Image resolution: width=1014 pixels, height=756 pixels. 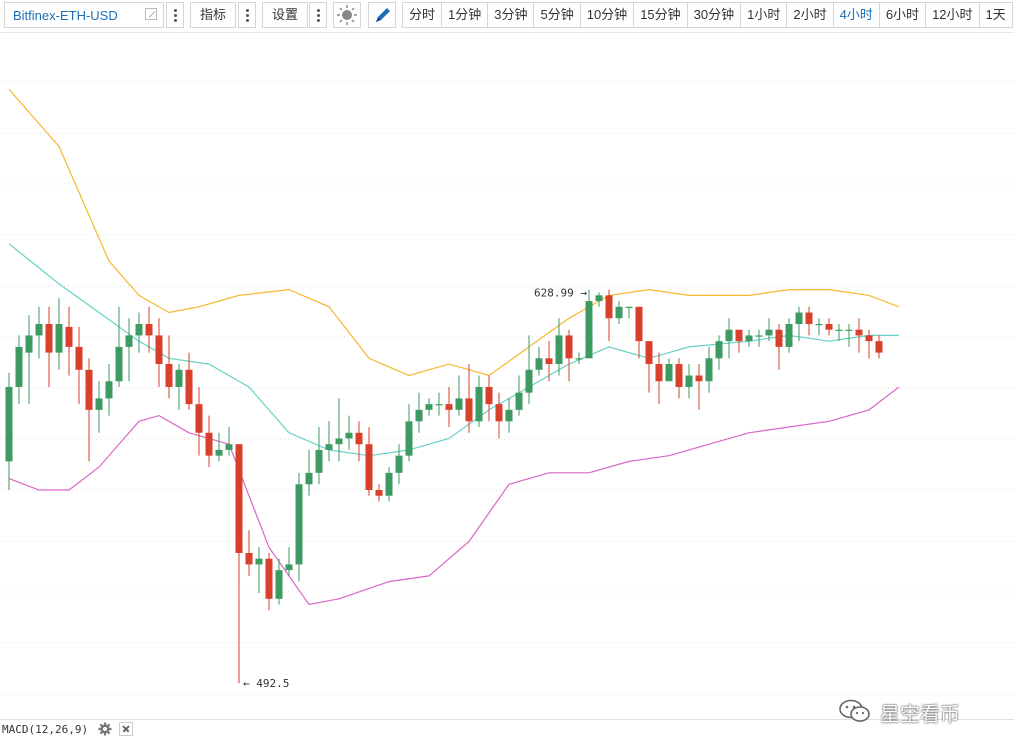 I want to click on macd-label: MACD(12,26,9), so click(x=45, y=729).